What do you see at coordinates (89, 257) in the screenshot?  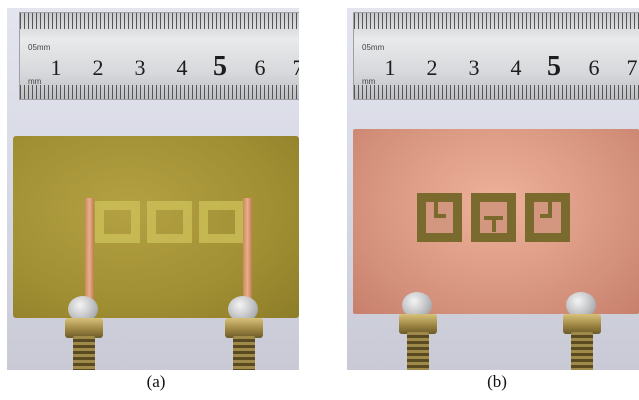 I see `microstrip-feedline-left` at bounding box center [89, 257].